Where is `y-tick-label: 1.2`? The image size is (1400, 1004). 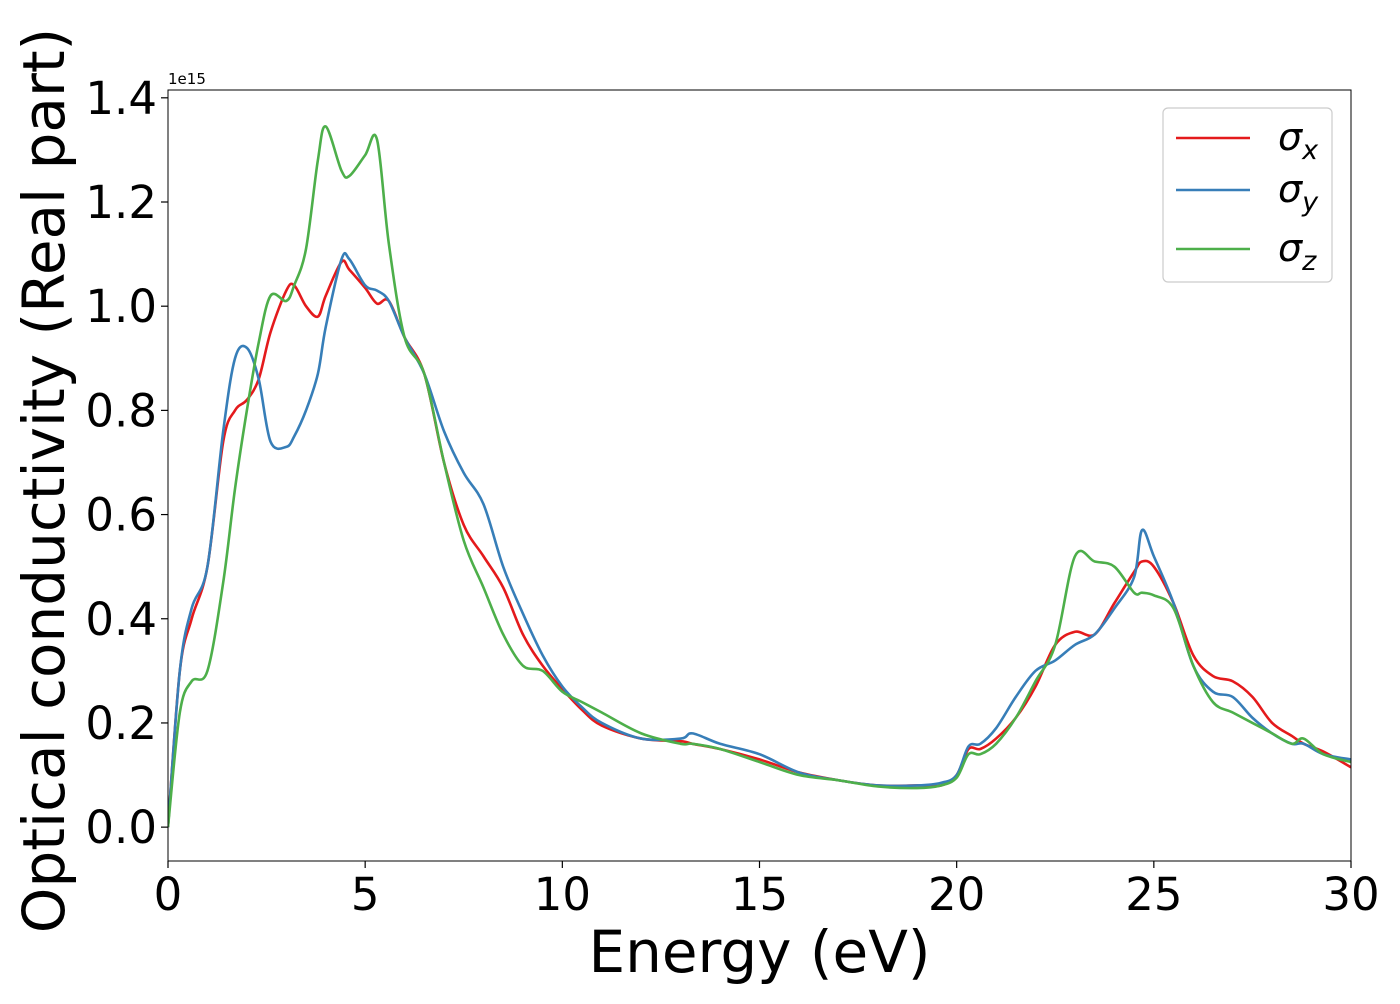 y-tick-label: 1.2 is located at coordinates (121, 202).